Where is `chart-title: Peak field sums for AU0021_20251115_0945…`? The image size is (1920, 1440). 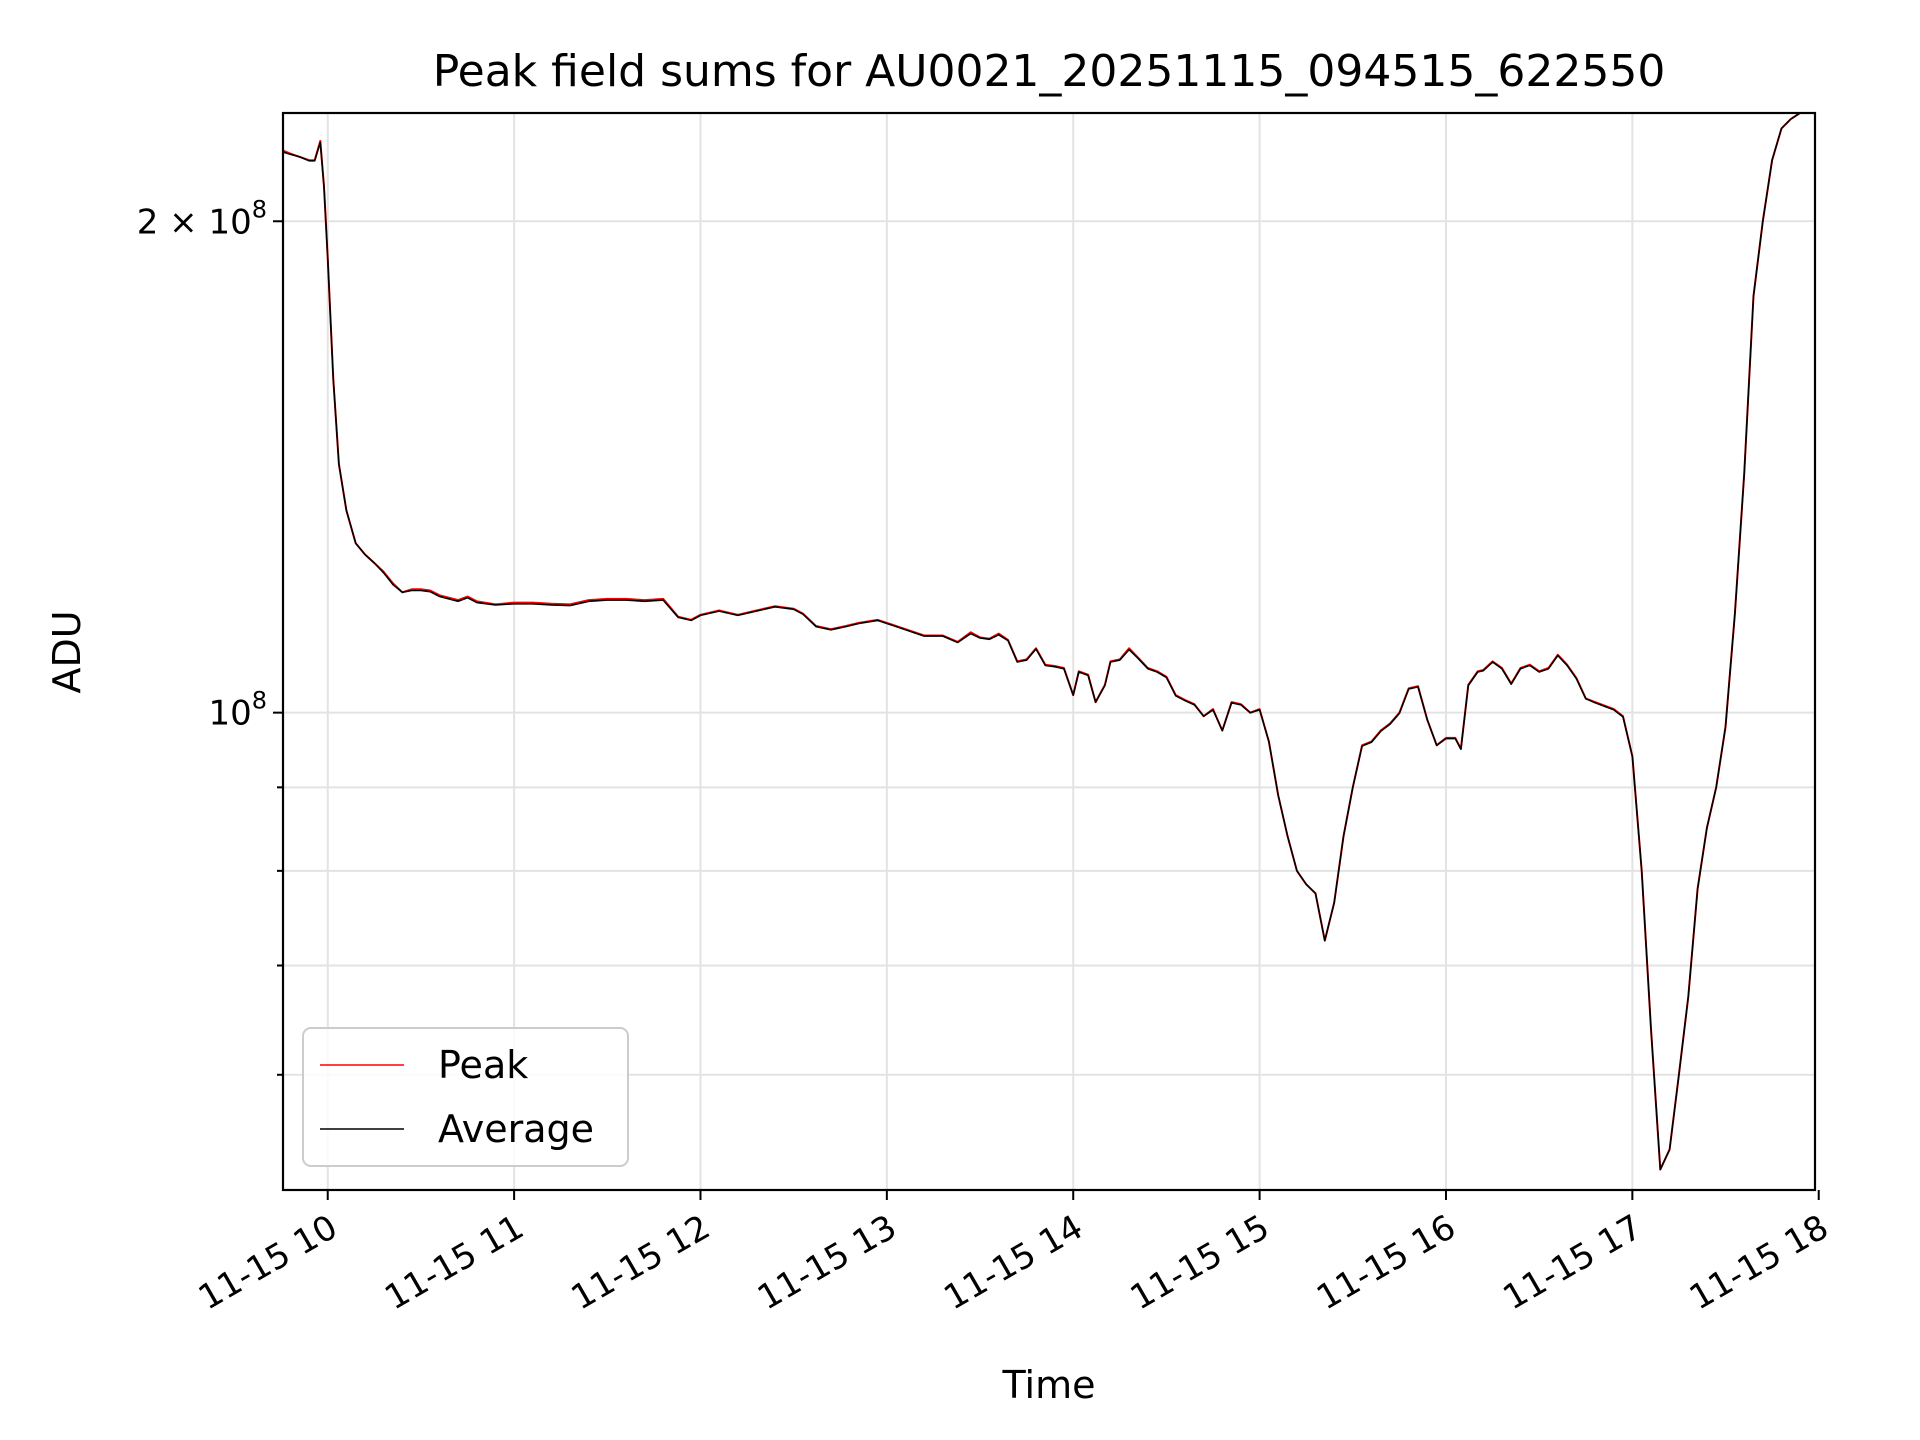 chart-title: Peak field sums for AU0021_20251115_0945… is located at coordinates (1049, 71).